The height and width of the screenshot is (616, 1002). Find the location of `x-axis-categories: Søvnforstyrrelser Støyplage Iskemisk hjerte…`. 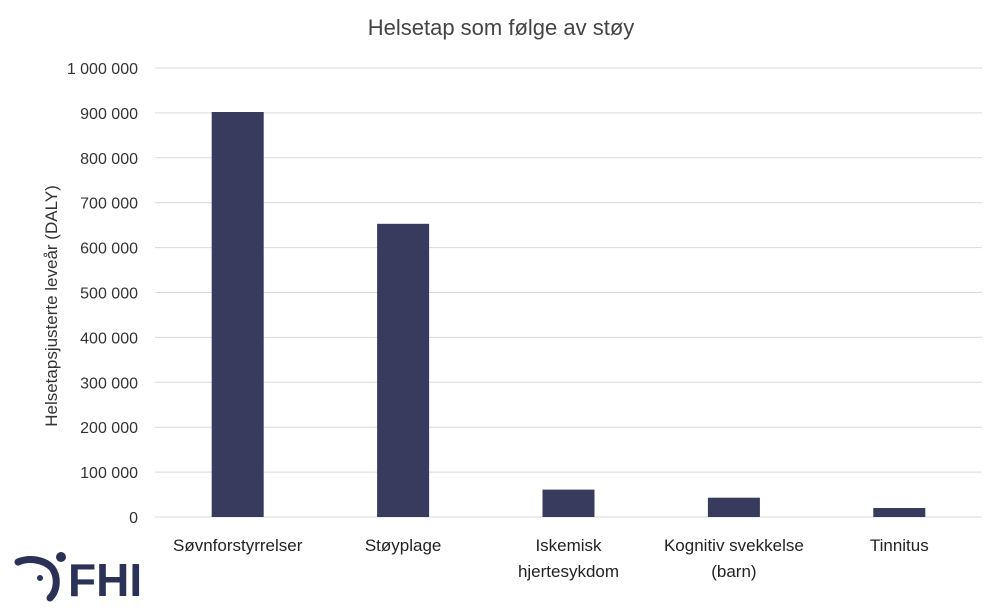

x-axis-categories: Søvnforstyrrelser Støyplage Iskemisk hjerte… is located at coordinates (551, 558).